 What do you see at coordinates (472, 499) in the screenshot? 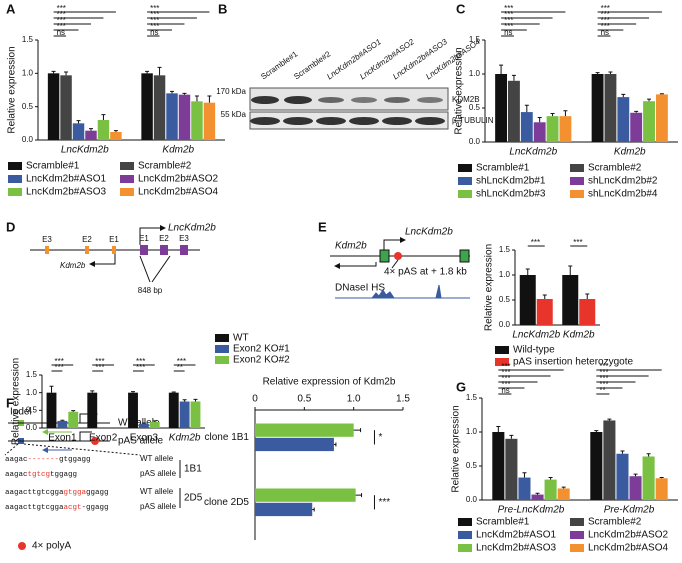
I see `y-tick-label: 0.0` at bounding box center [472, 499].